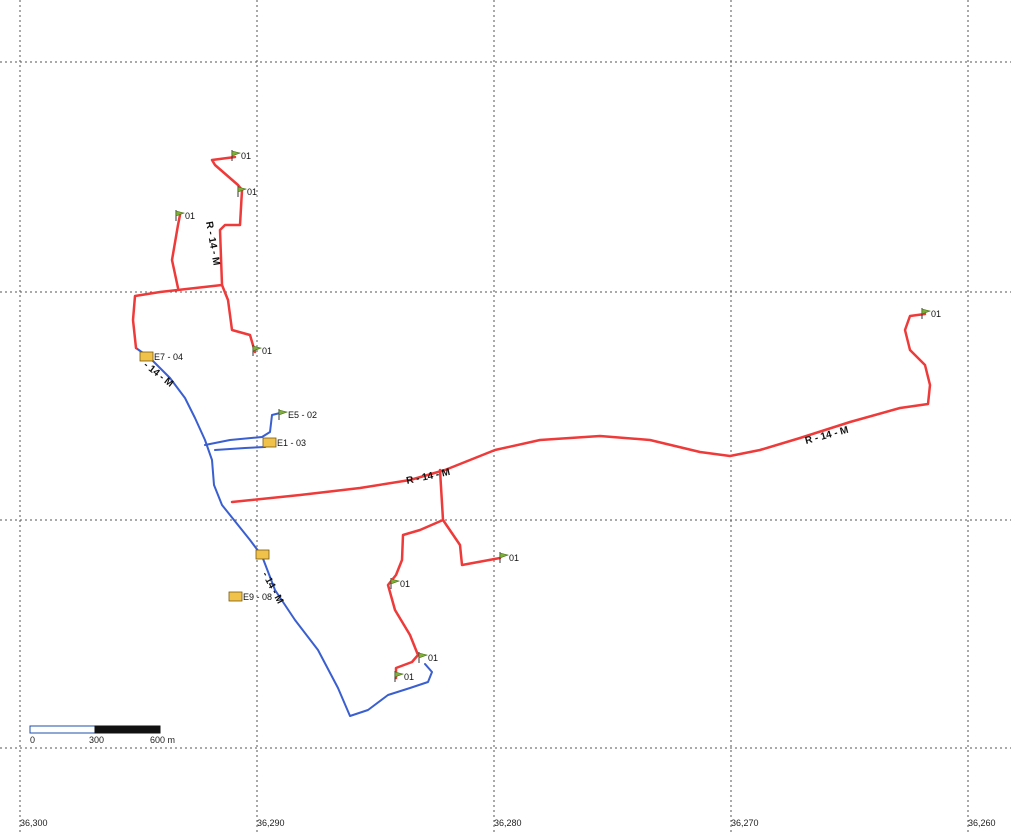 The width and height of the screenshot is (1011, 835). What do you see at coordinates (34, 823) in the screenshot?
I see `x-axis-label: 36,300` at bounding box center [34, 823].